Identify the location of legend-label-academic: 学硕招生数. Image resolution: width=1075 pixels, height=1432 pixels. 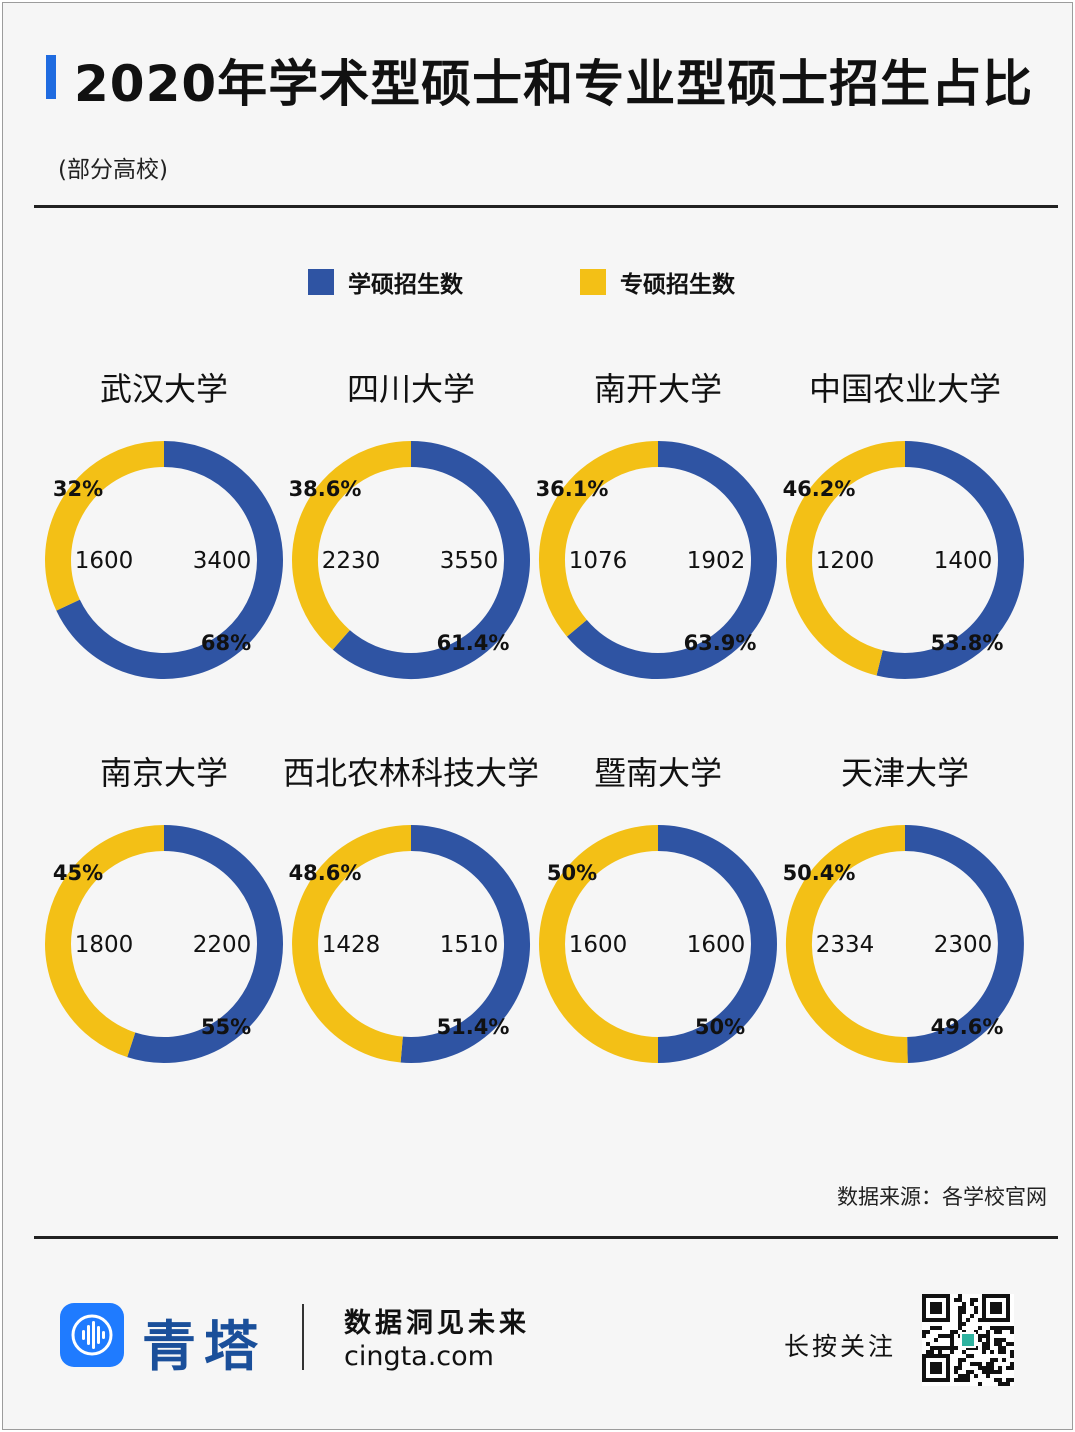
(405, 285).